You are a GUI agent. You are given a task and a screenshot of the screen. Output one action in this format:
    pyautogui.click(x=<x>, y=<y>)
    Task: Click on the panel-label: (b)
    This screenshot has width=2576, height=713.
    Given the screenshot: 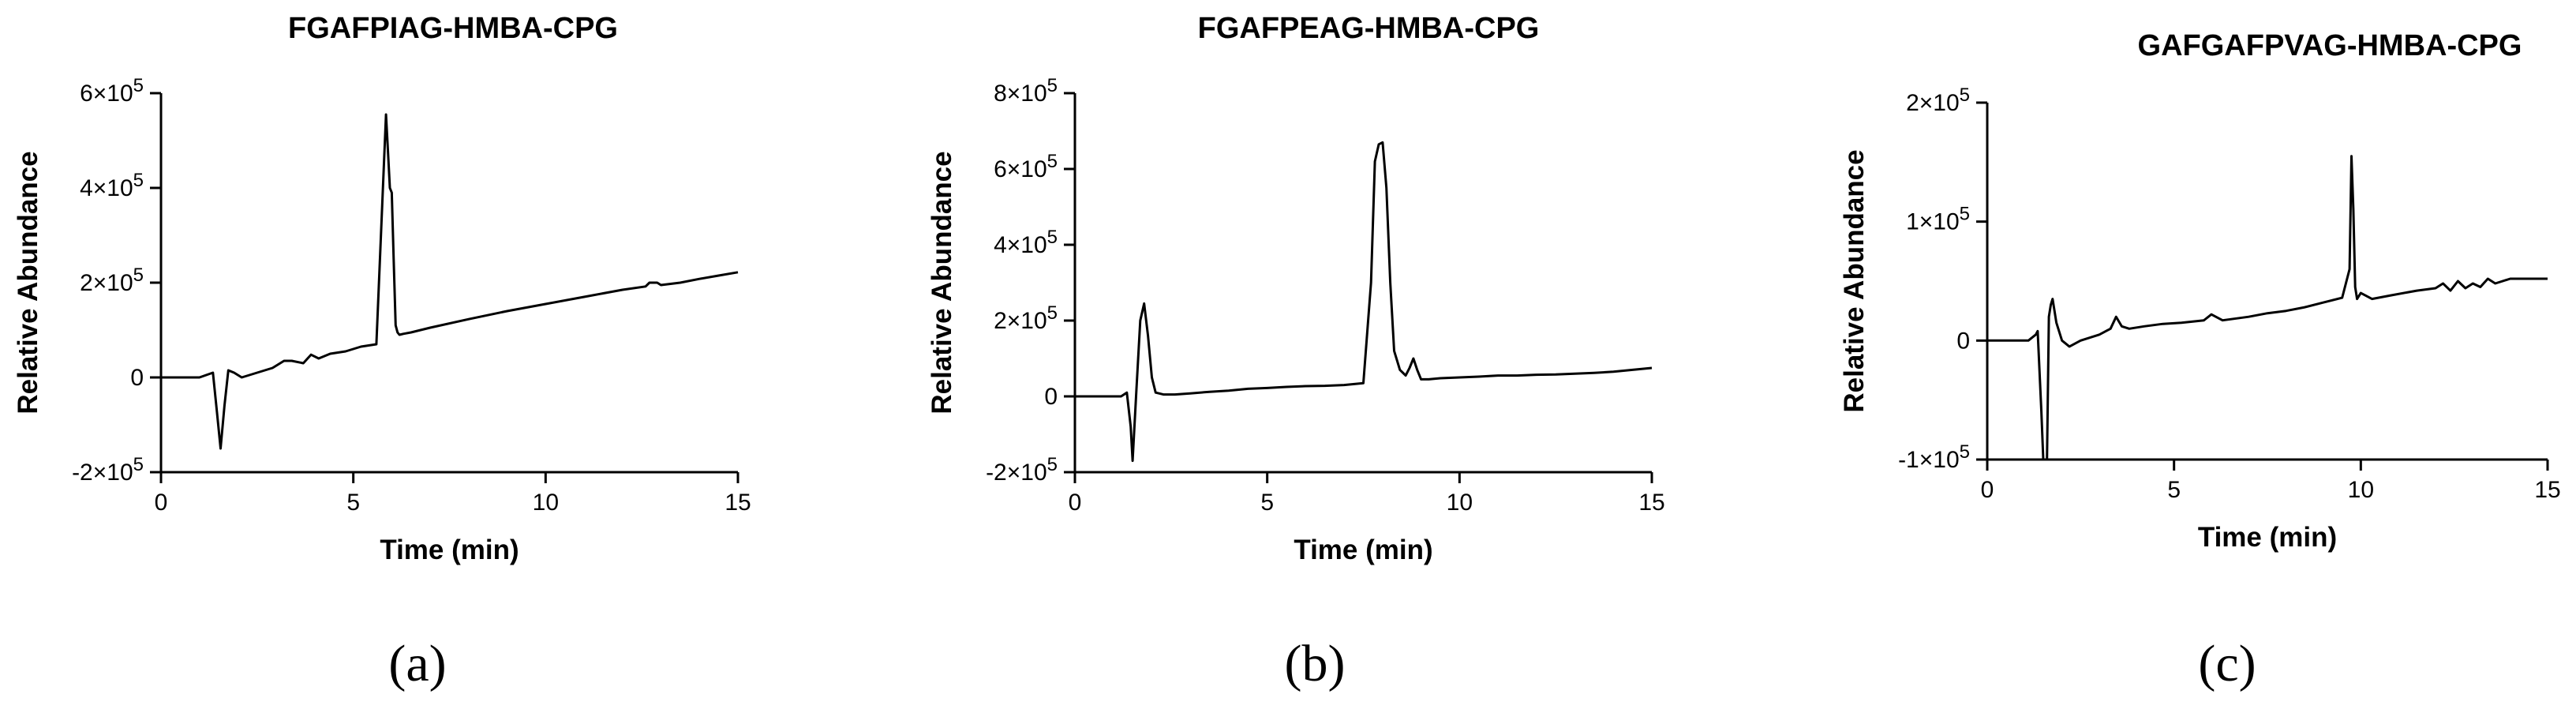 What is the action you would take?
    pyautogui.click(x=1315, y=663)
    